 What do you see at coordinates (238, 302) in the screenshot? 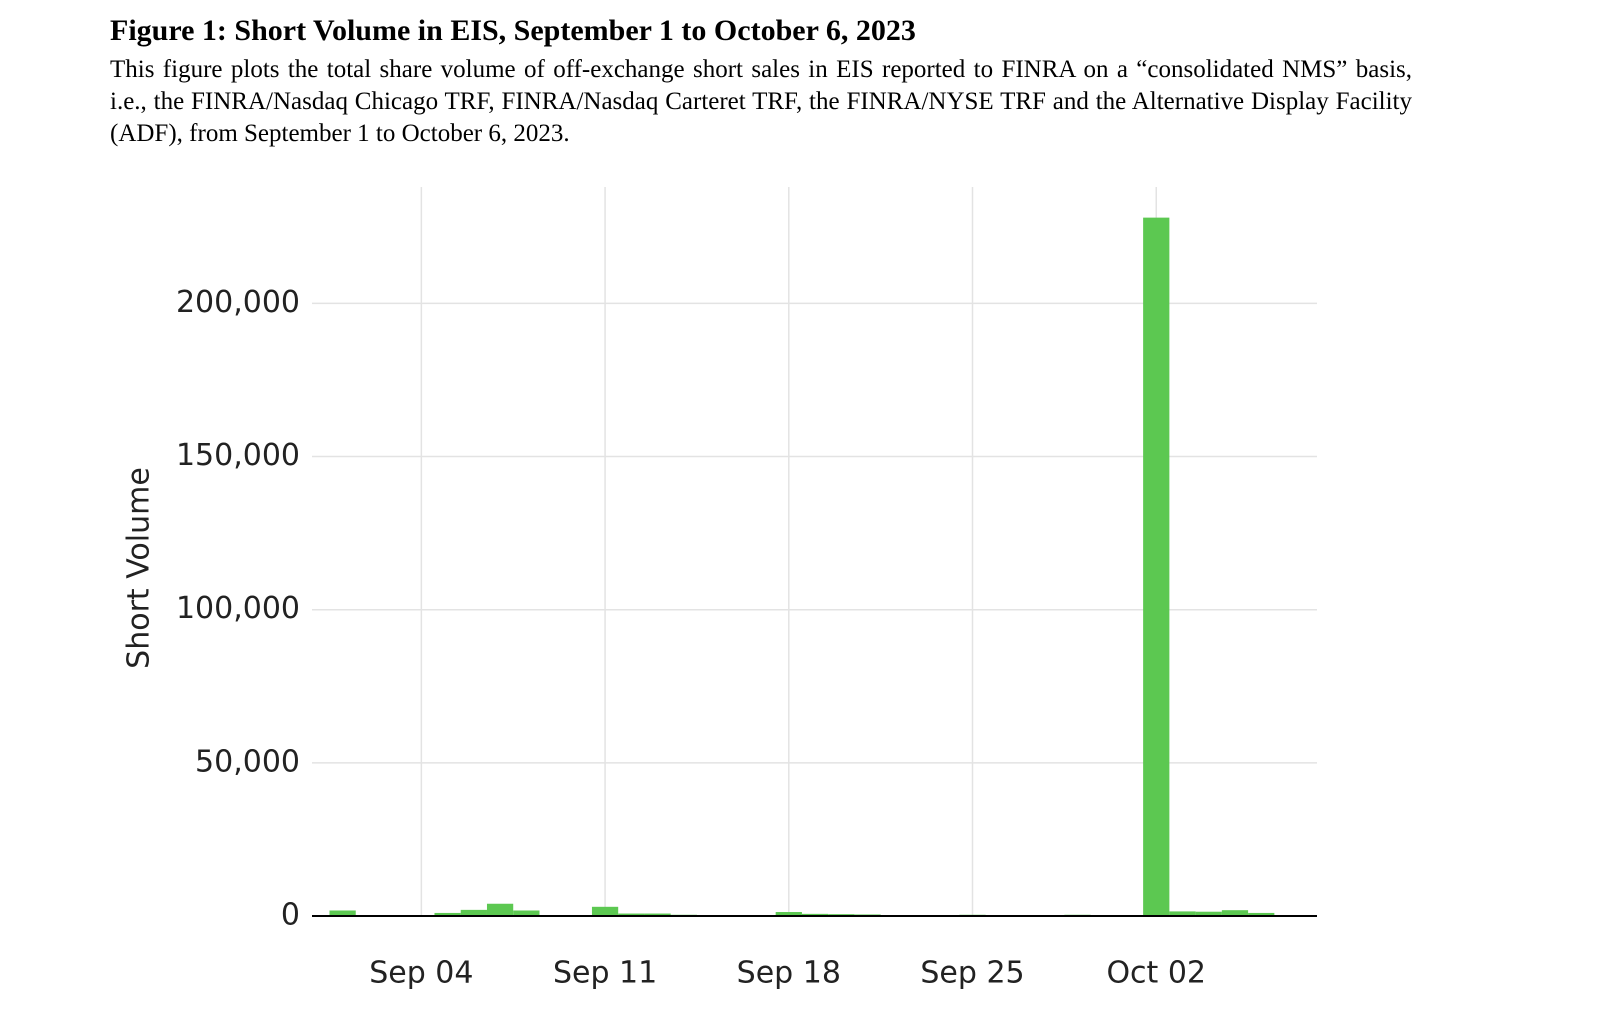
I see `y-tick-label: 200,000` at bounding box center [238, 302].